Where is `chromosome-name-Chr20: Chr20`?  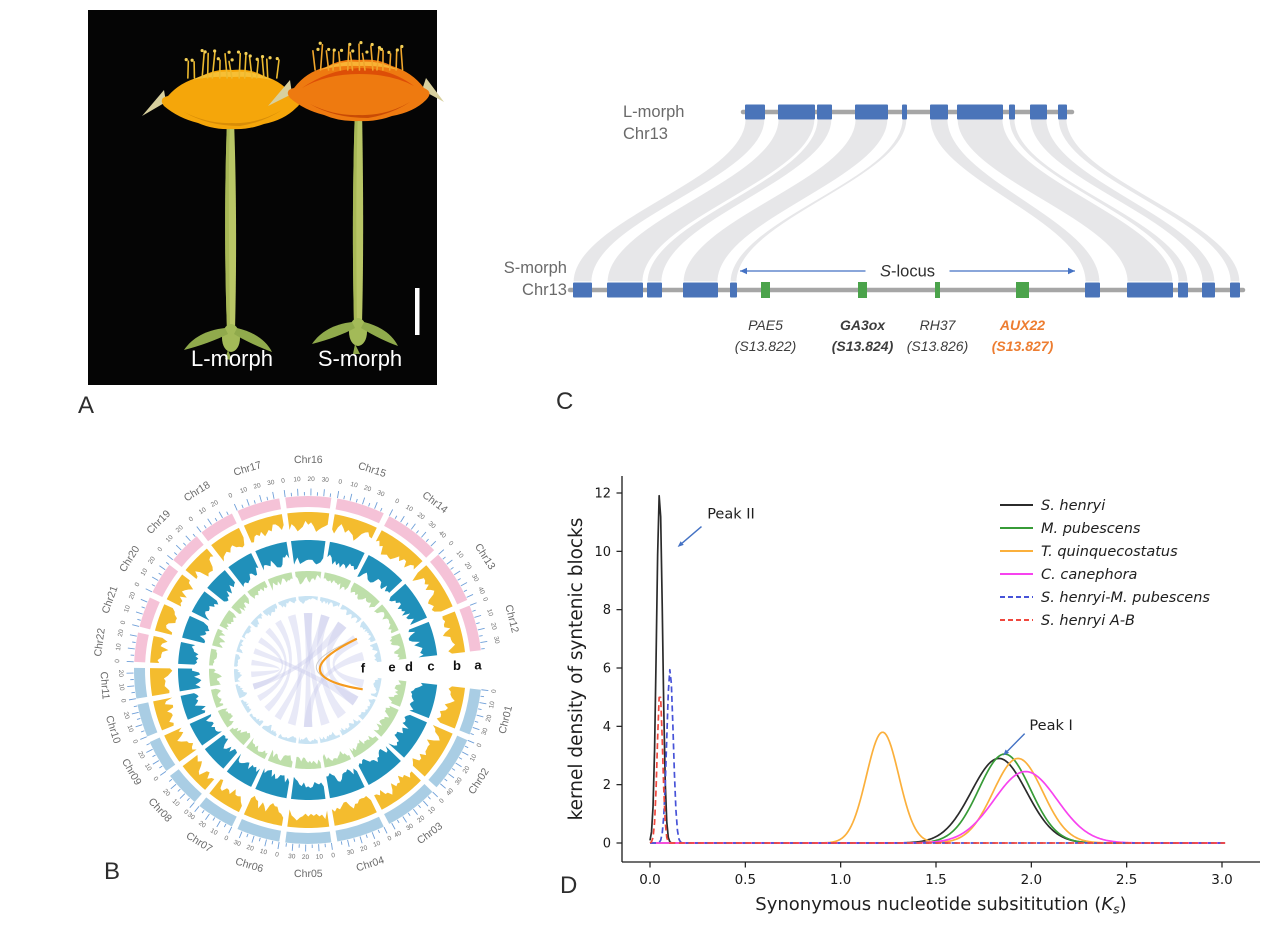
chromosome-name-Chr20: Chr20 is located at coordinates (129, 559).